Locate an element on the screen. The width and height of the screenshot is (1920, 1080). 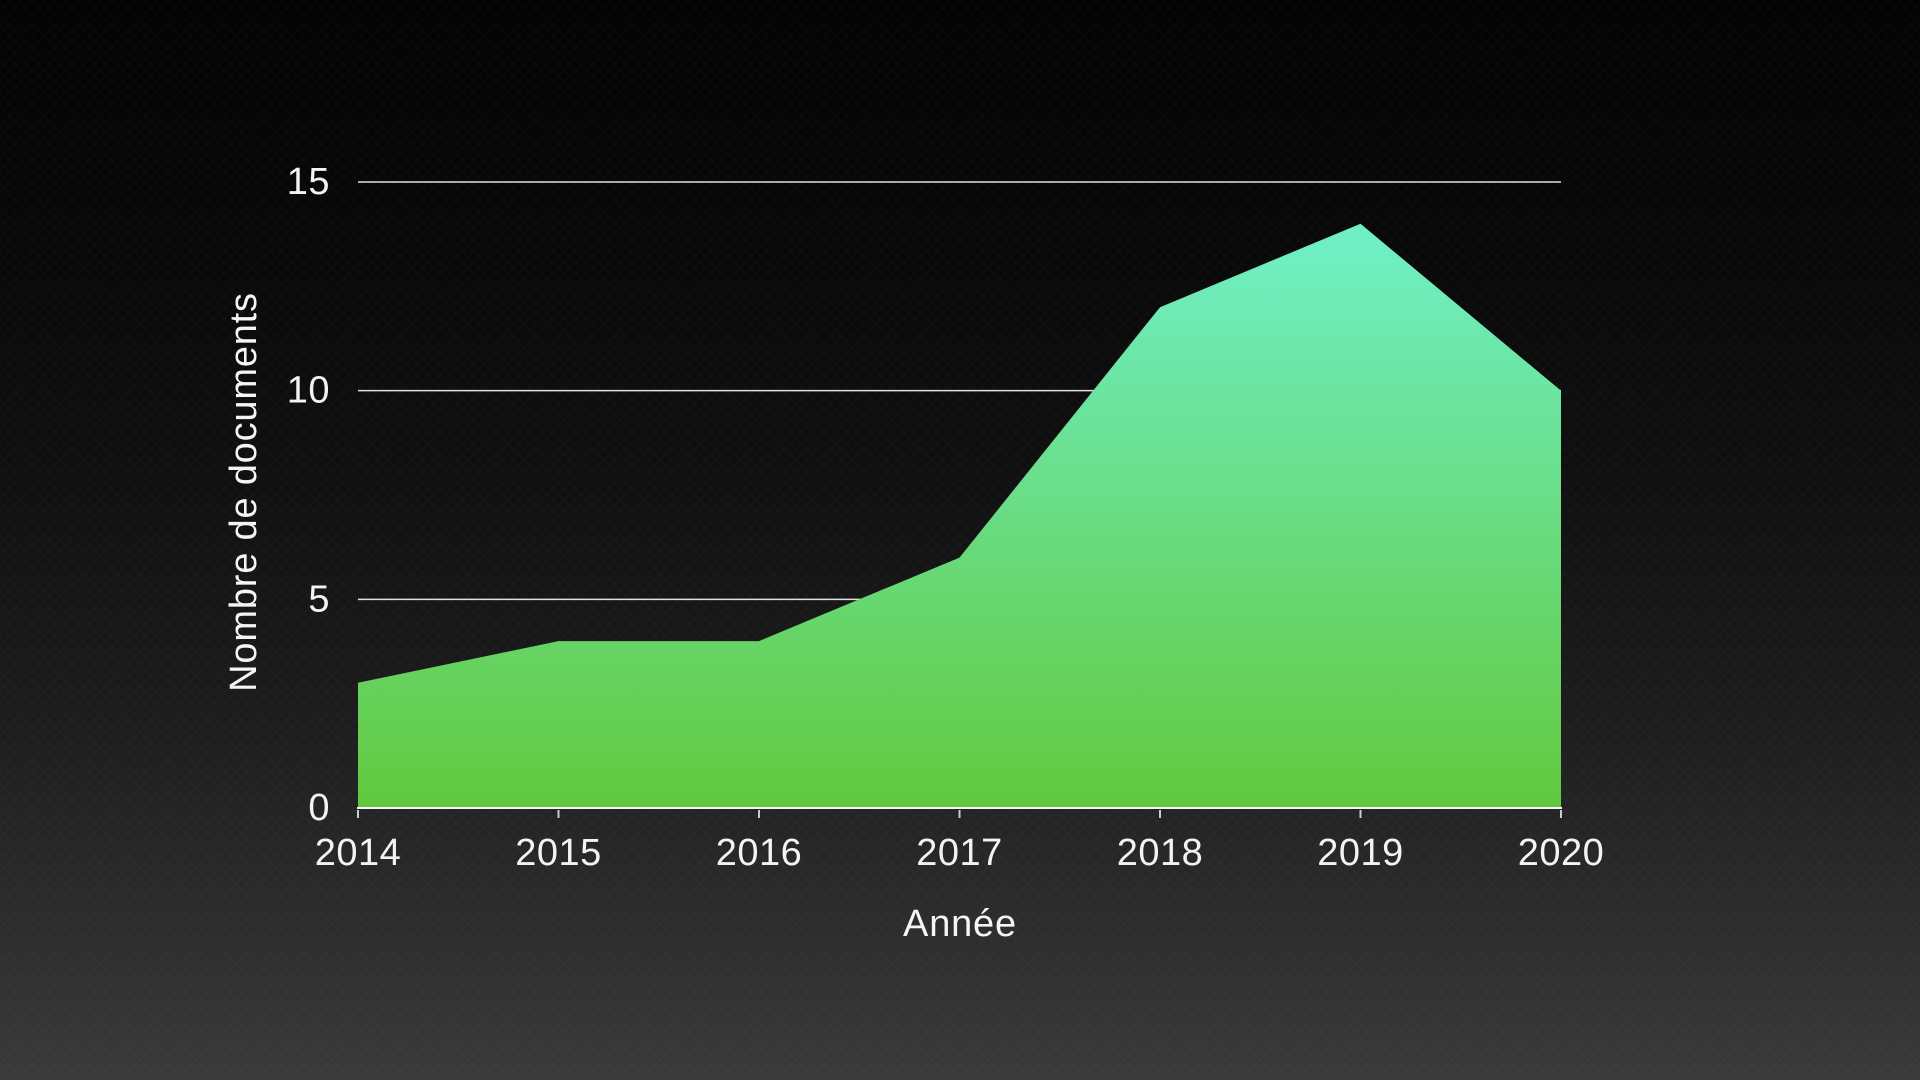
x-axis-tick-marks is located at coordinates (959, 814).